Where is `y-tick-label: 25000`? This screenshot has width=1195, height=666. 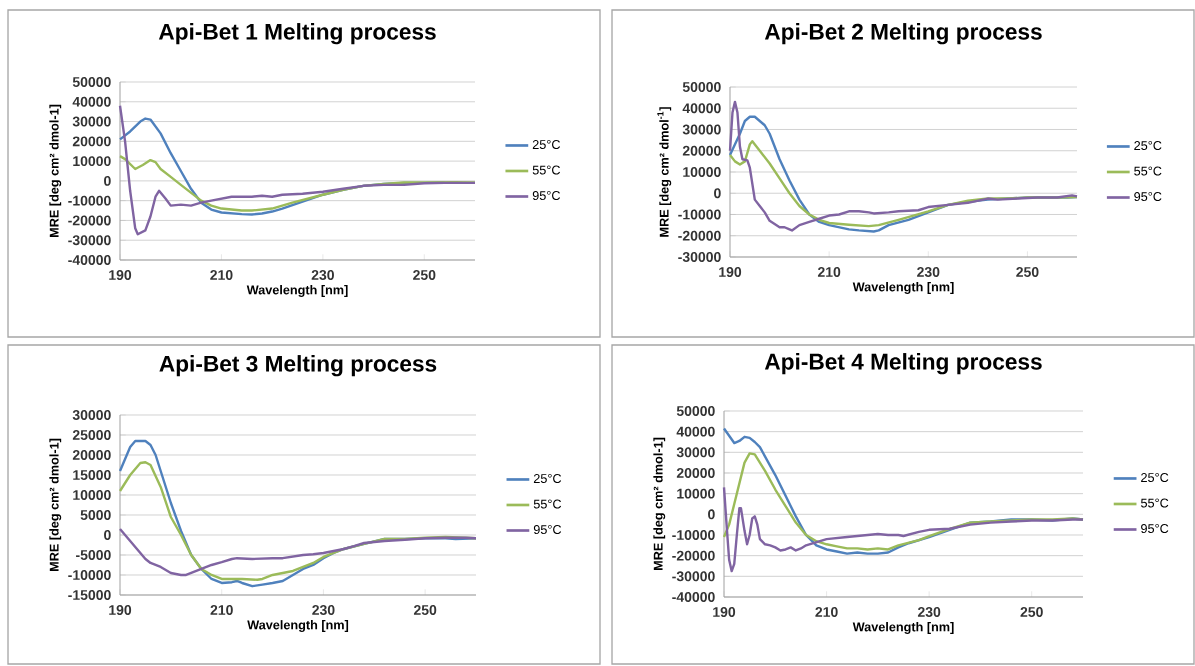 y-tick-label: 25000 is located at coordinates (91, 435).